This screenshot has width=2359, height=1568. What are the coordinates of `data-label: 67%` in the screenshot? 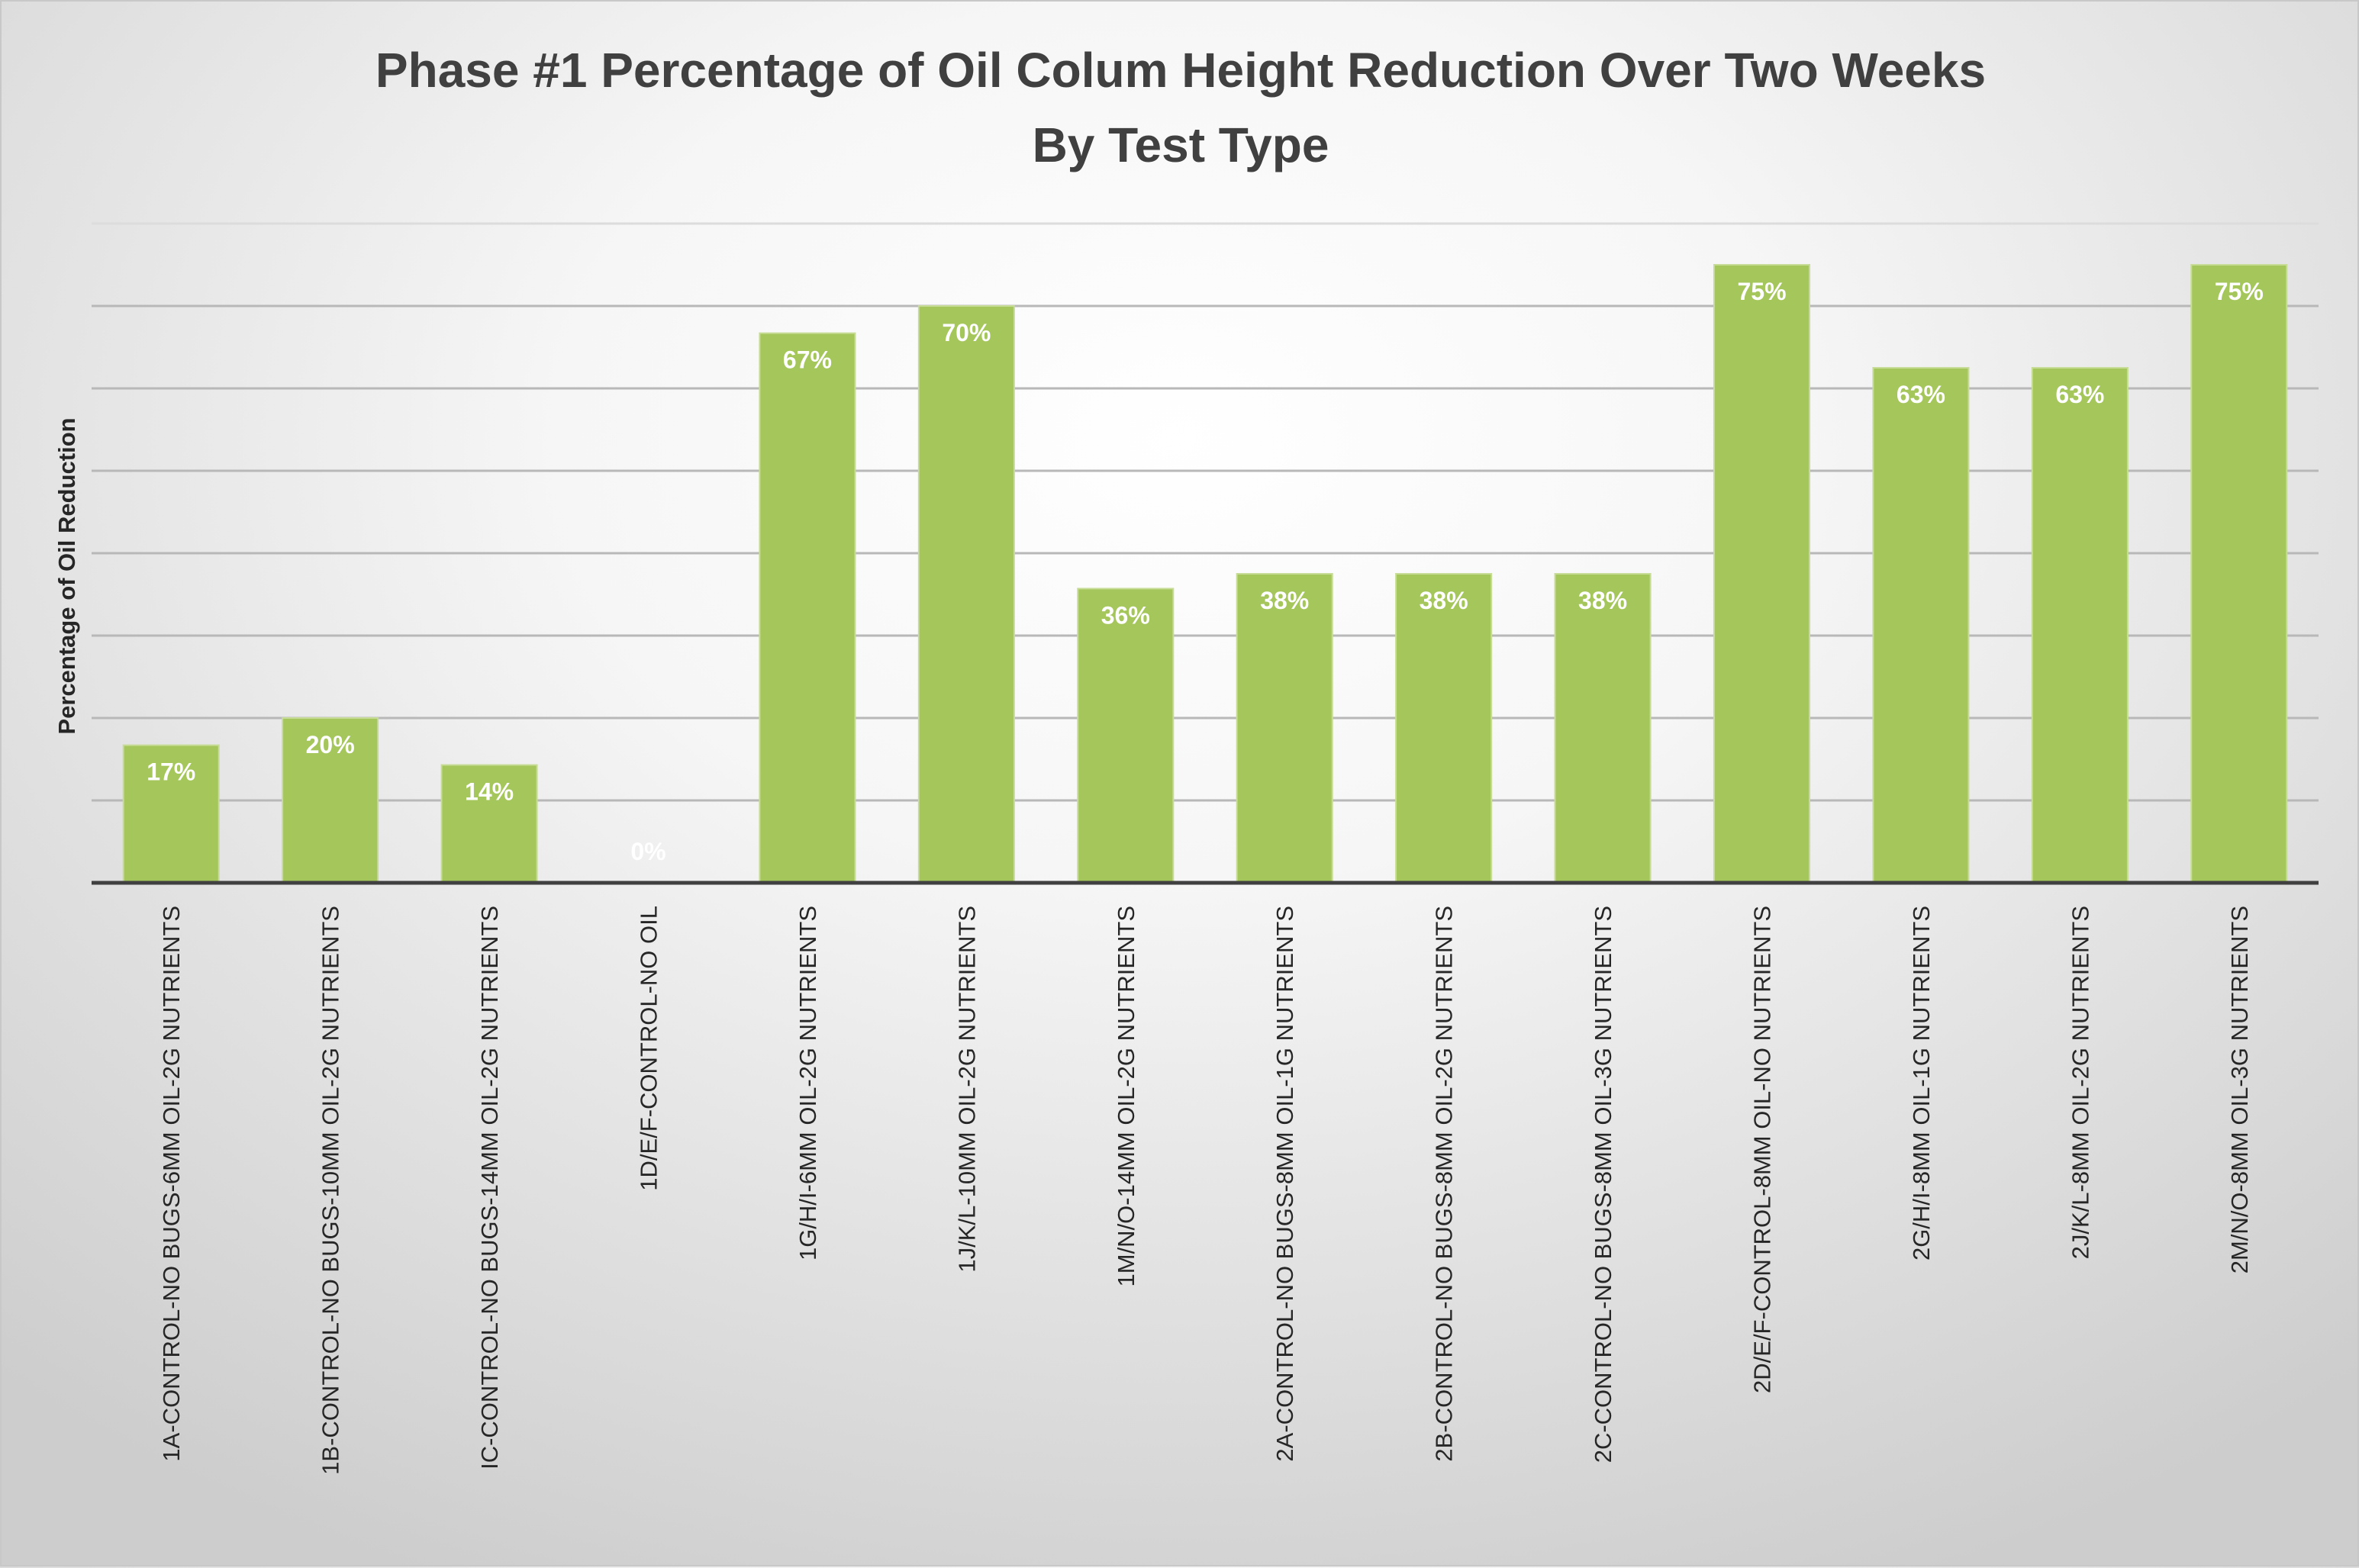 It's located at (808, 360).